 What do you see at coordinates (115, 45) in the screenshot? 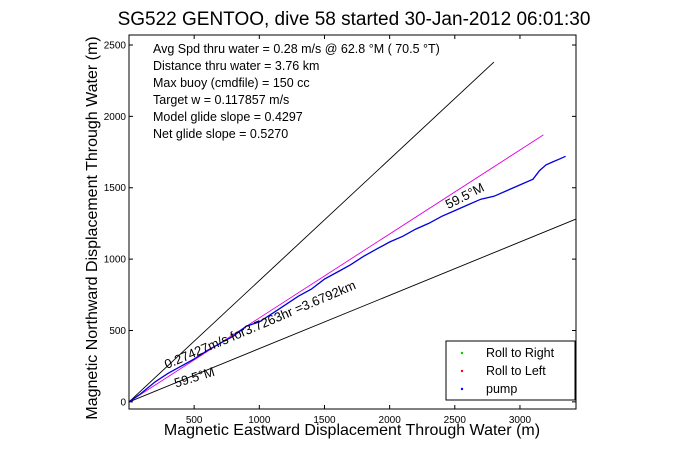
I see `y-tick-label-2500: 2500` at bounding box center [115, 45].